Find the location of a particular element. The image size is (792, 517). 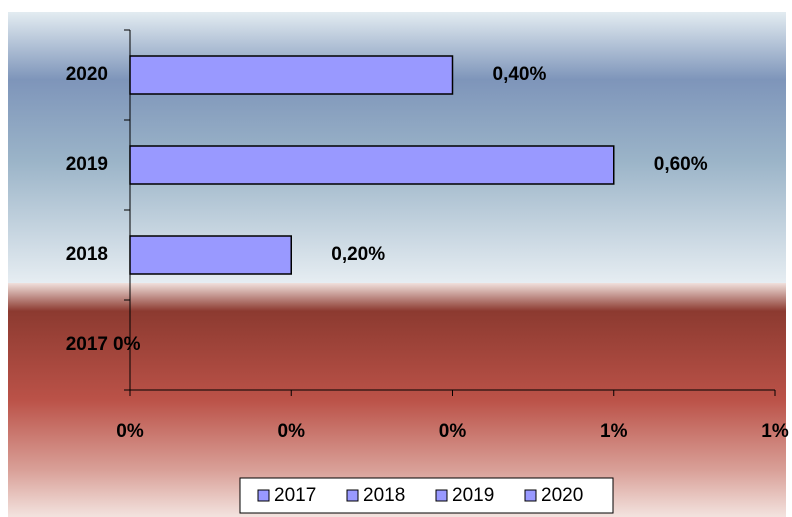

legend-label: 2018 is located at coordinates (384, 495).